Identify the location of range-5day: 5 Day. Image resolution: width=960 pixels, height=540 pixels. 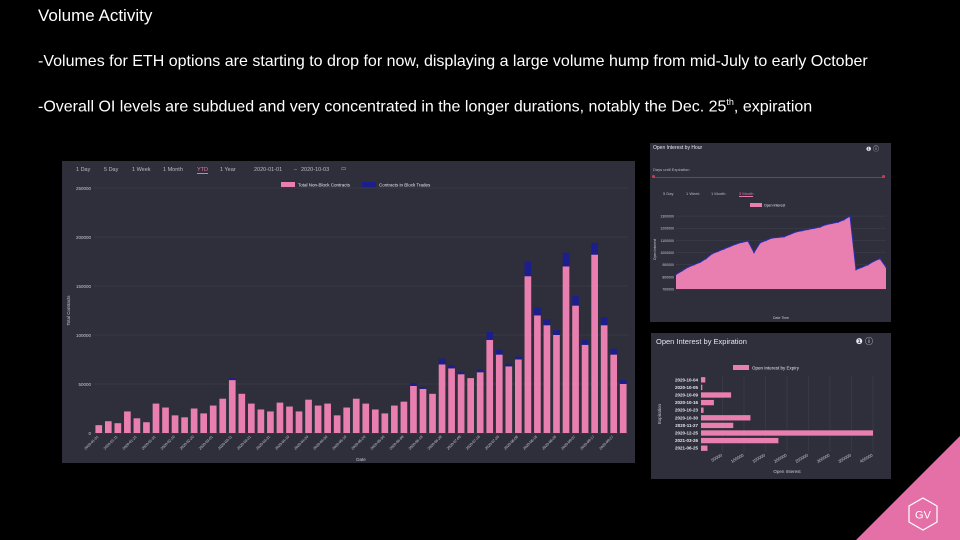
(111, 170).